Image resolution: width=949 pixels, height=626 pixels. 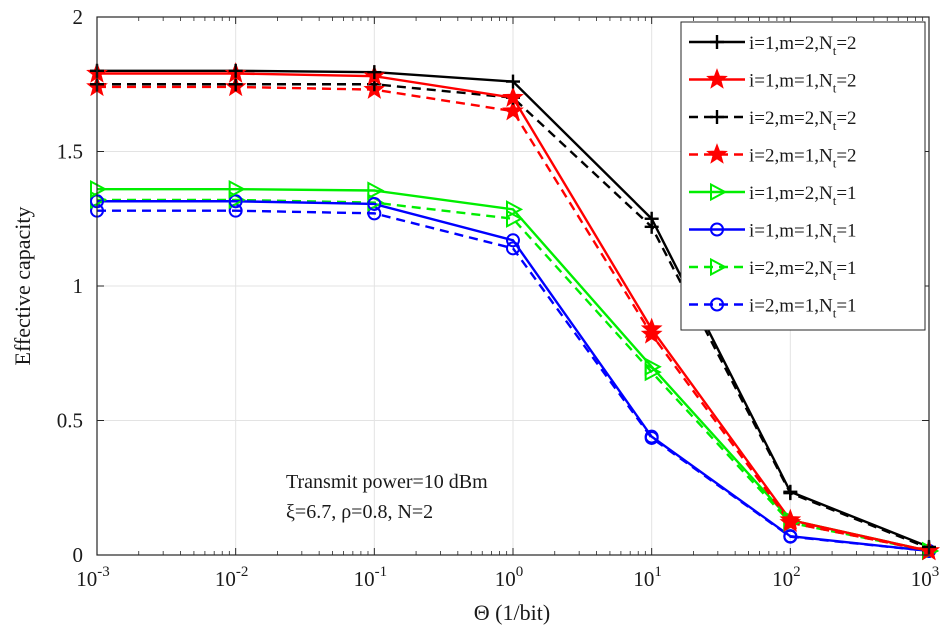 I want to click on x-tick-exponent: 3, so click(x=936, y=572).